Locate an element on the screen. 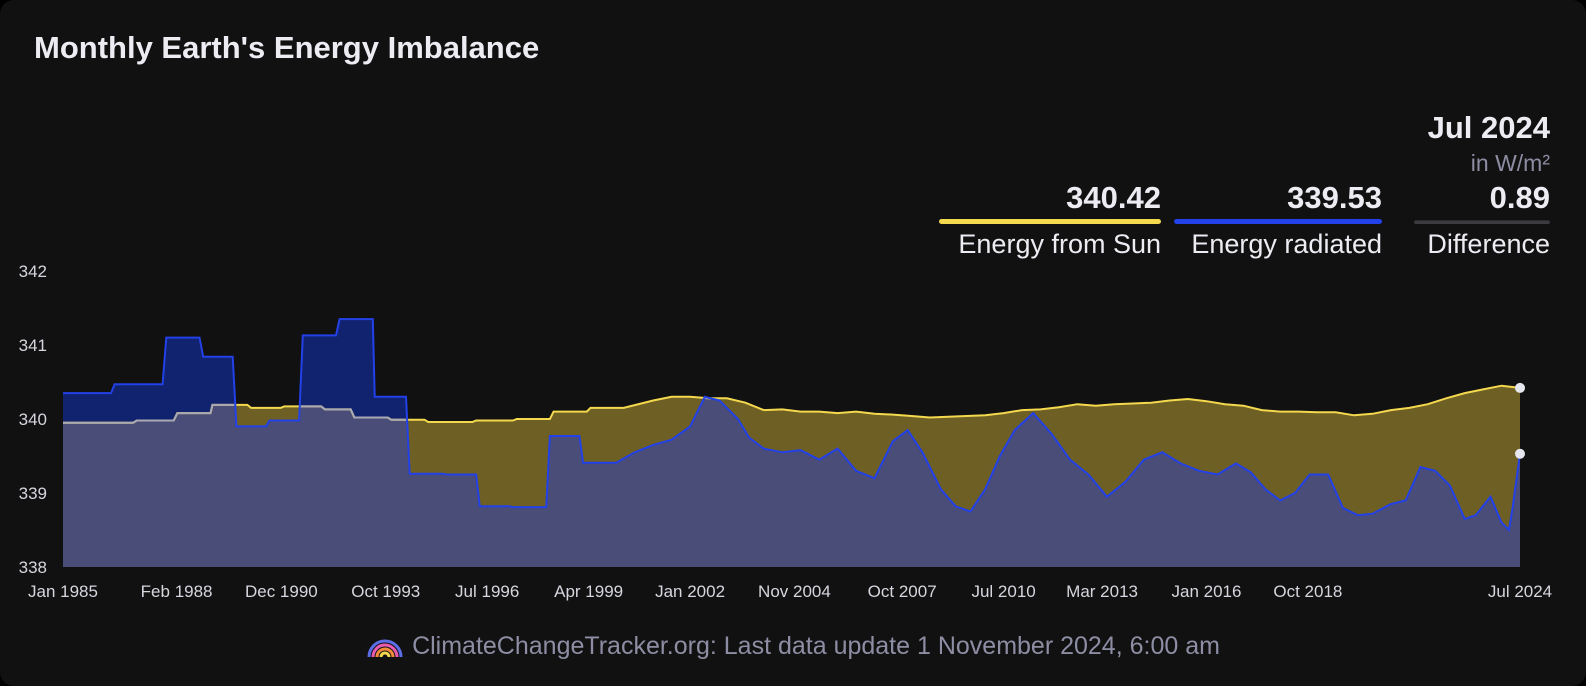  x-tick-label: Oct 1993 is located at coordinates (385, 591).